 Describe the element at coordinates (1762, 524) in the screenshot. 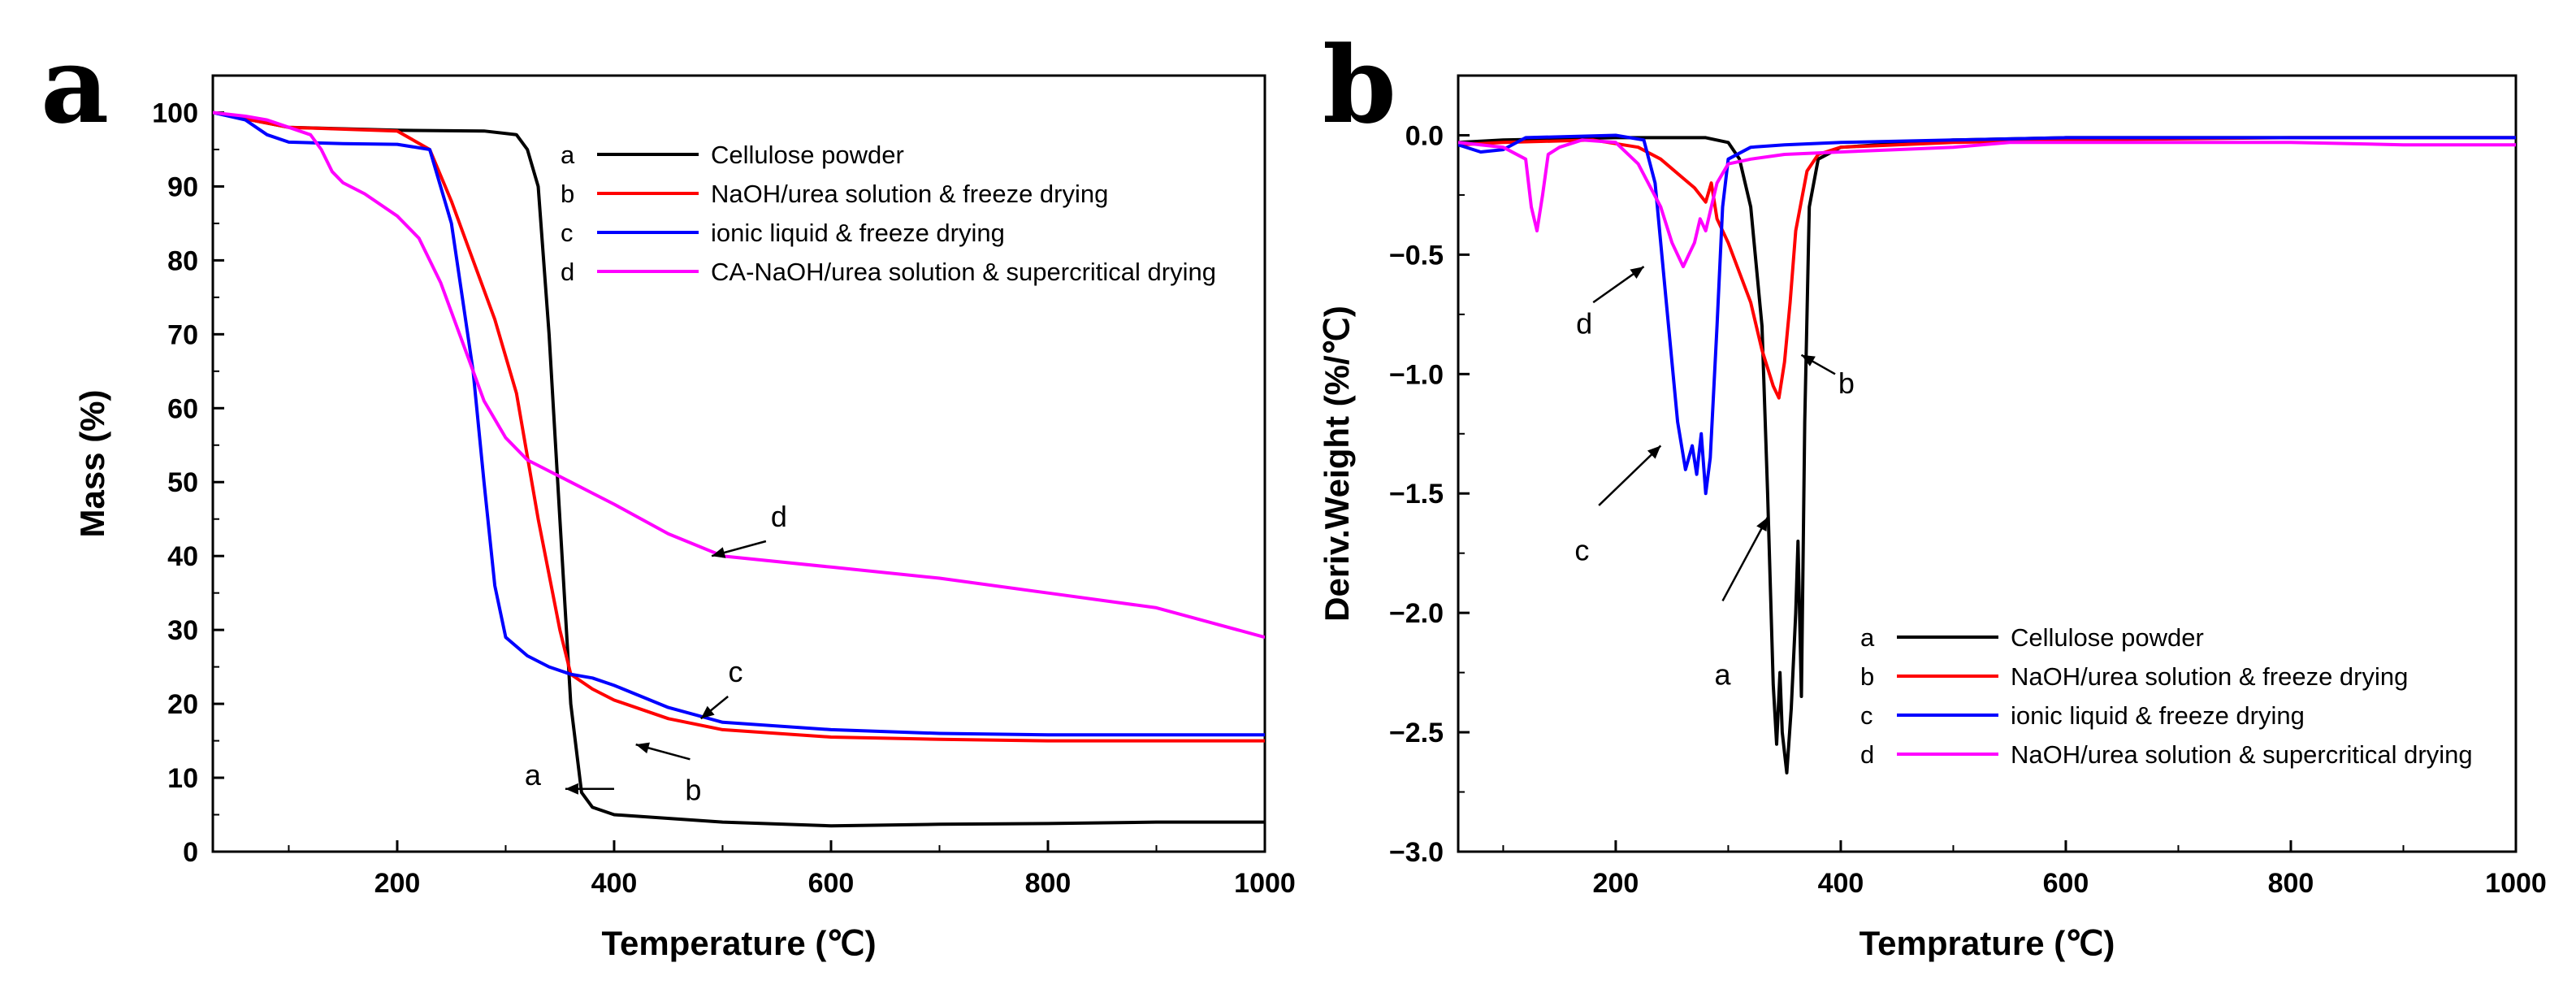

I see `annotation-arrowhead-b-a` at that location.